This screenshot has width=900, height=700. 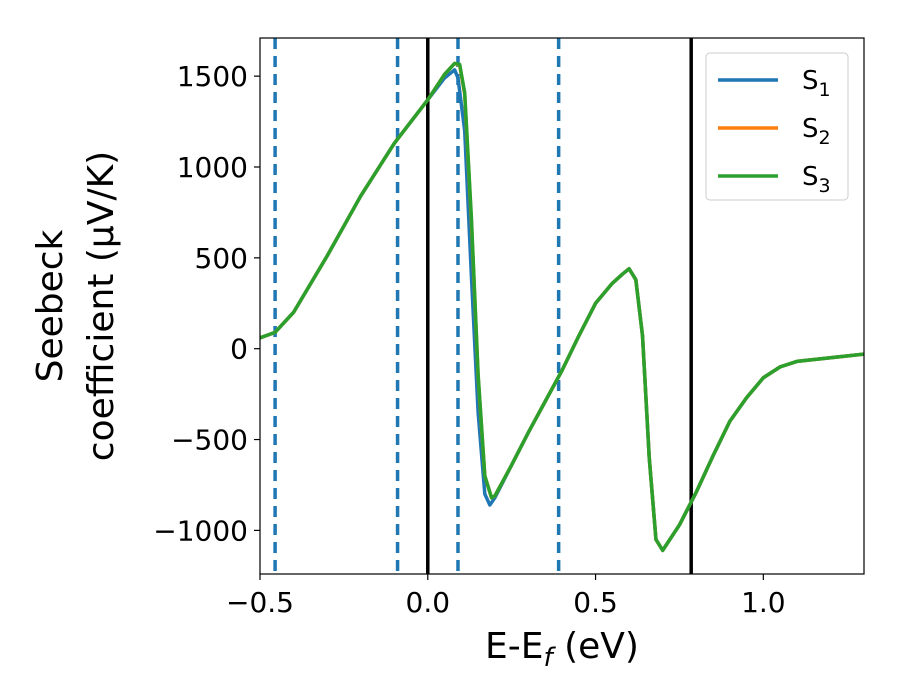 What do you see at coordinates (101, 306) in the screenshot?
I see `y-axis-title-line2: coefficient (μV/K)` at bounding box center [101, 306].